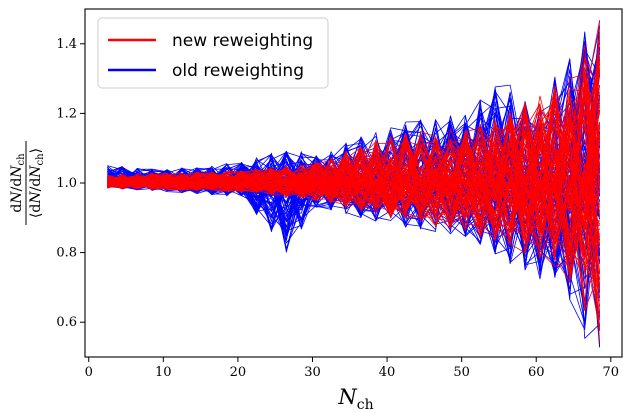 This screenshot has width=623, height=413. What do you see at coordinates (387, 372) in the screenshot?
I see `x-tick-label: 40` at bounding box center [387, 372].